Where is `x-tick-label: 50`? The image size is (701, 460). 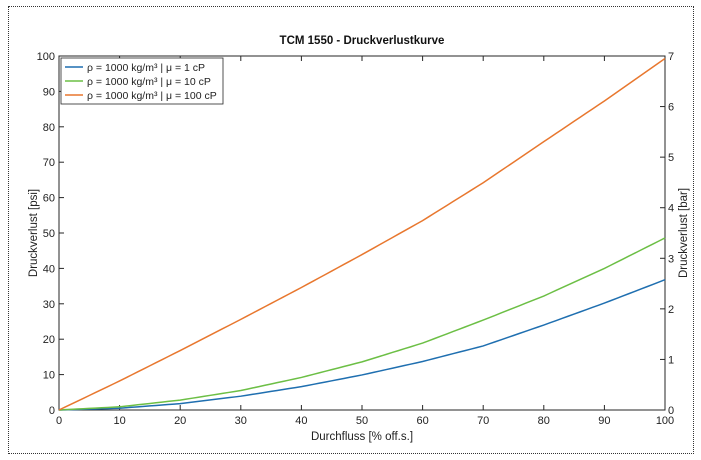
x-tick-label: 50 is located at coordinates (362, 421).